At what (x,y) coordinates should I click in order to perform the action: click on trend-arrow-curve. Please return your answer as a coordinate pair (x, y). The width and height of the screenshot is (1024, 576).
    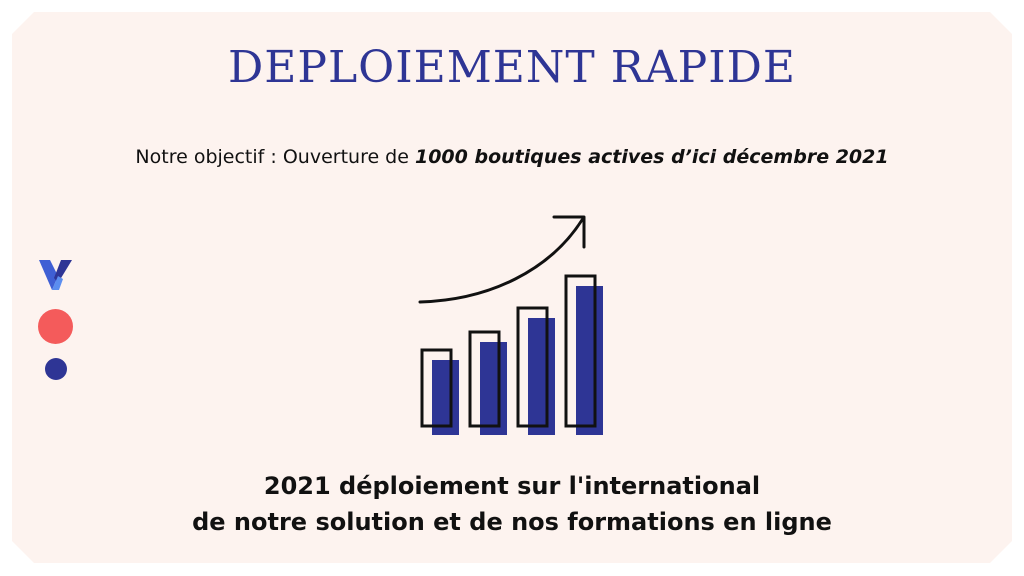
    Looking at the image, I should click on (501, 261).